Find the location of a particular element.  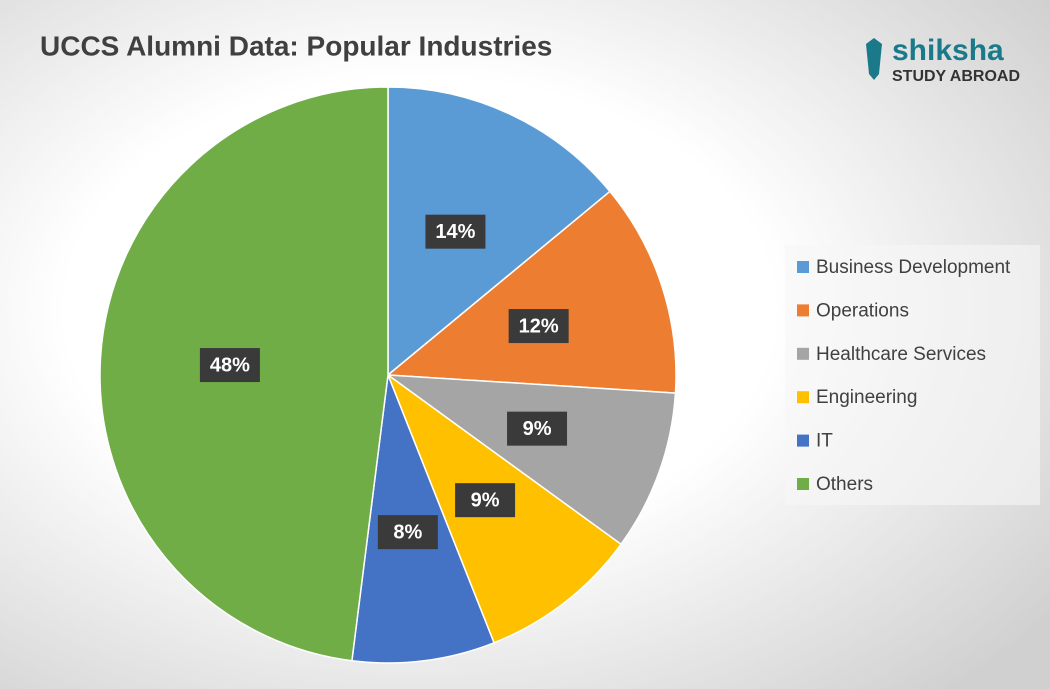

legend-label: Operations is located at coordinates (862, 310).